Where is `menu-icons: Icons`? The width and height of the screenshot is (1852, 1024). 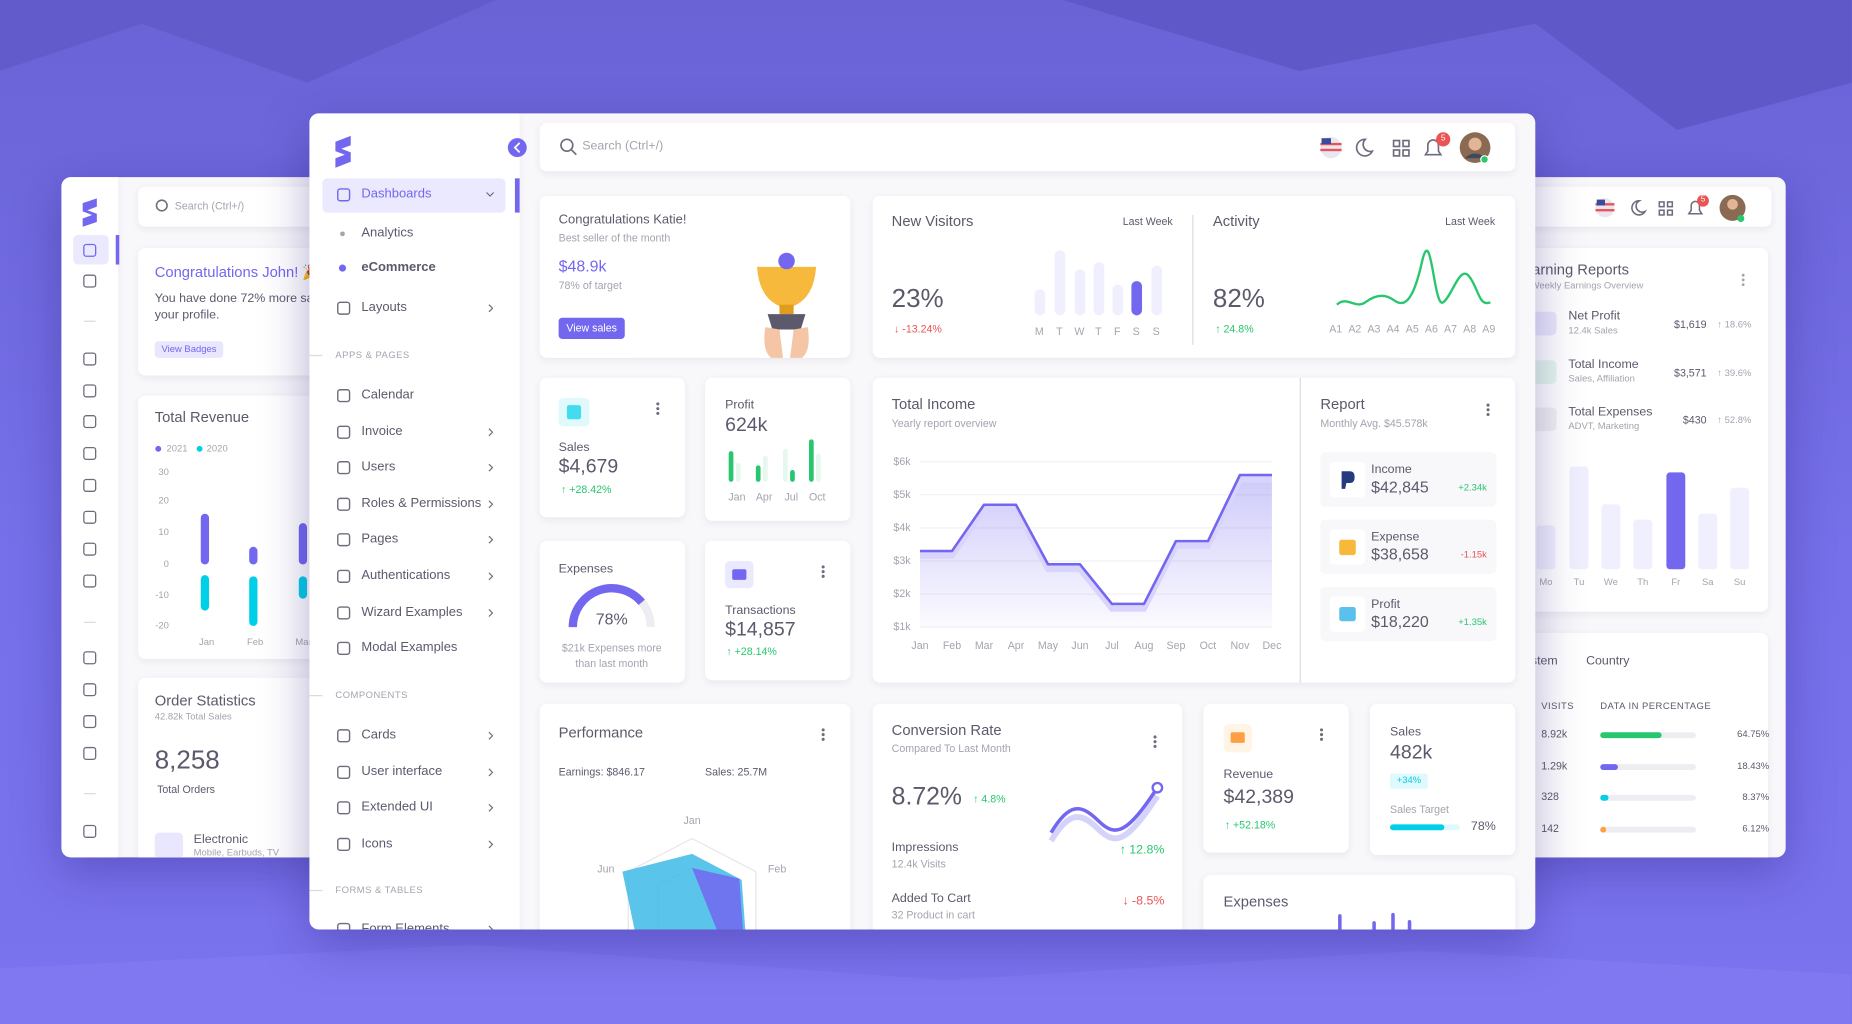
menu-icons: Icons is located at coordinates (377, 843).